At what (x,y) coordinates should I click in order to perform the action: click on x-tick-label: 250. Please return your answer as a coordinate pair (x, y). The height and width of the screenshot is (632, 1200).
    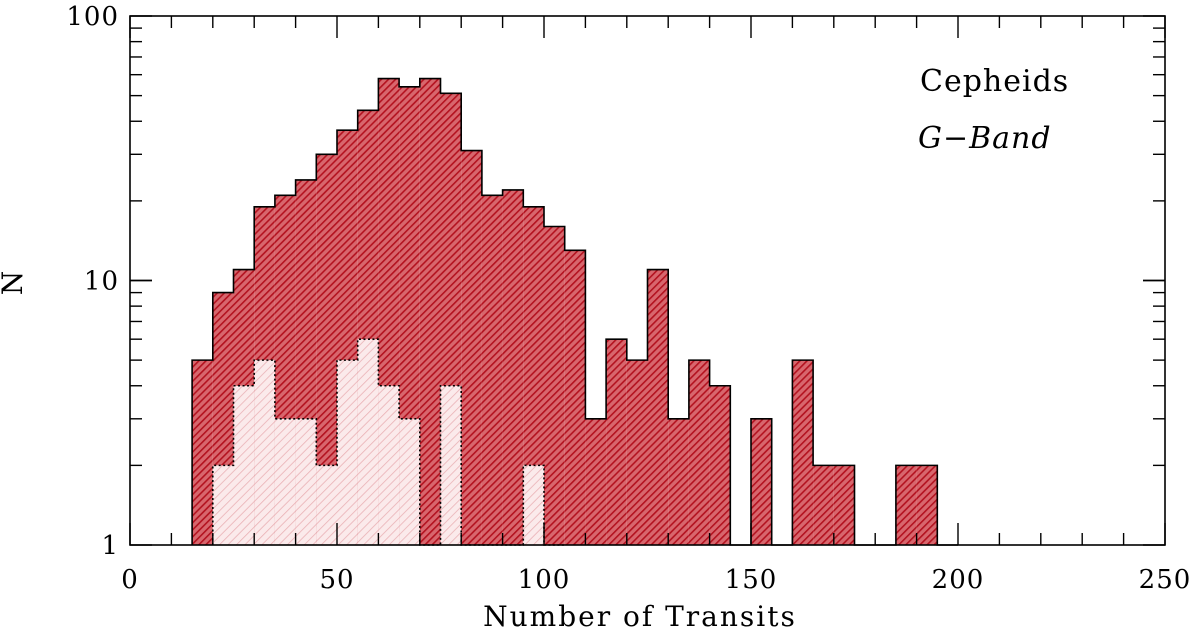
    Looking at the image, I should click on (1165, 580).